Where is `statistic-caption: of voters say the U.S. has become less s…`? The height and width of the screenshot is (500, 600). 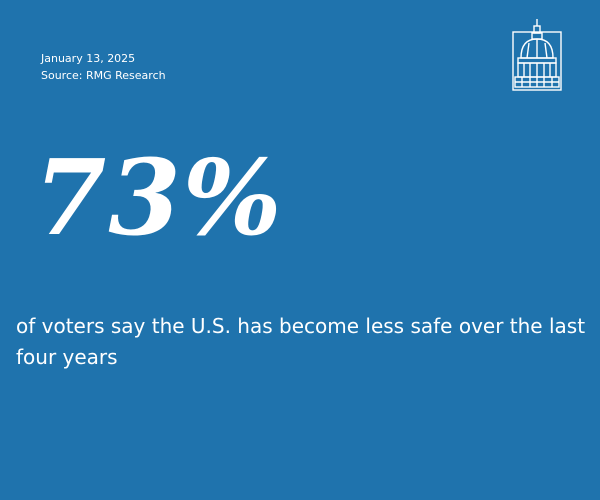
statistic-caption: of voters say the U.S. has become less s… is located at coordinates (301, 341).